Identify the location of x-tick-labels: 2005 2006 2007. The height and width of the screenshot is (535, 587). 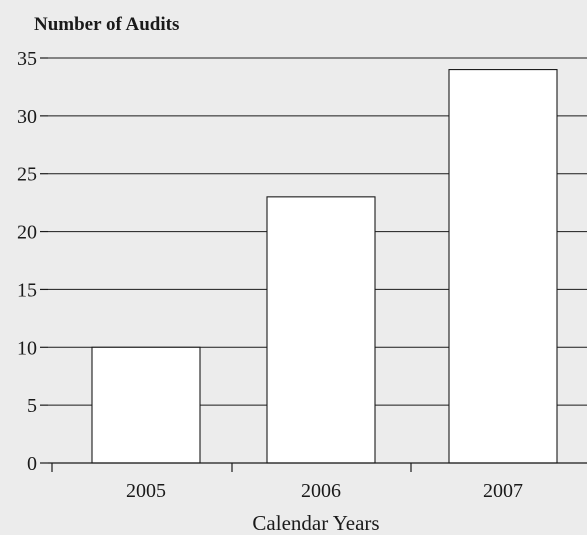
(324, 491).